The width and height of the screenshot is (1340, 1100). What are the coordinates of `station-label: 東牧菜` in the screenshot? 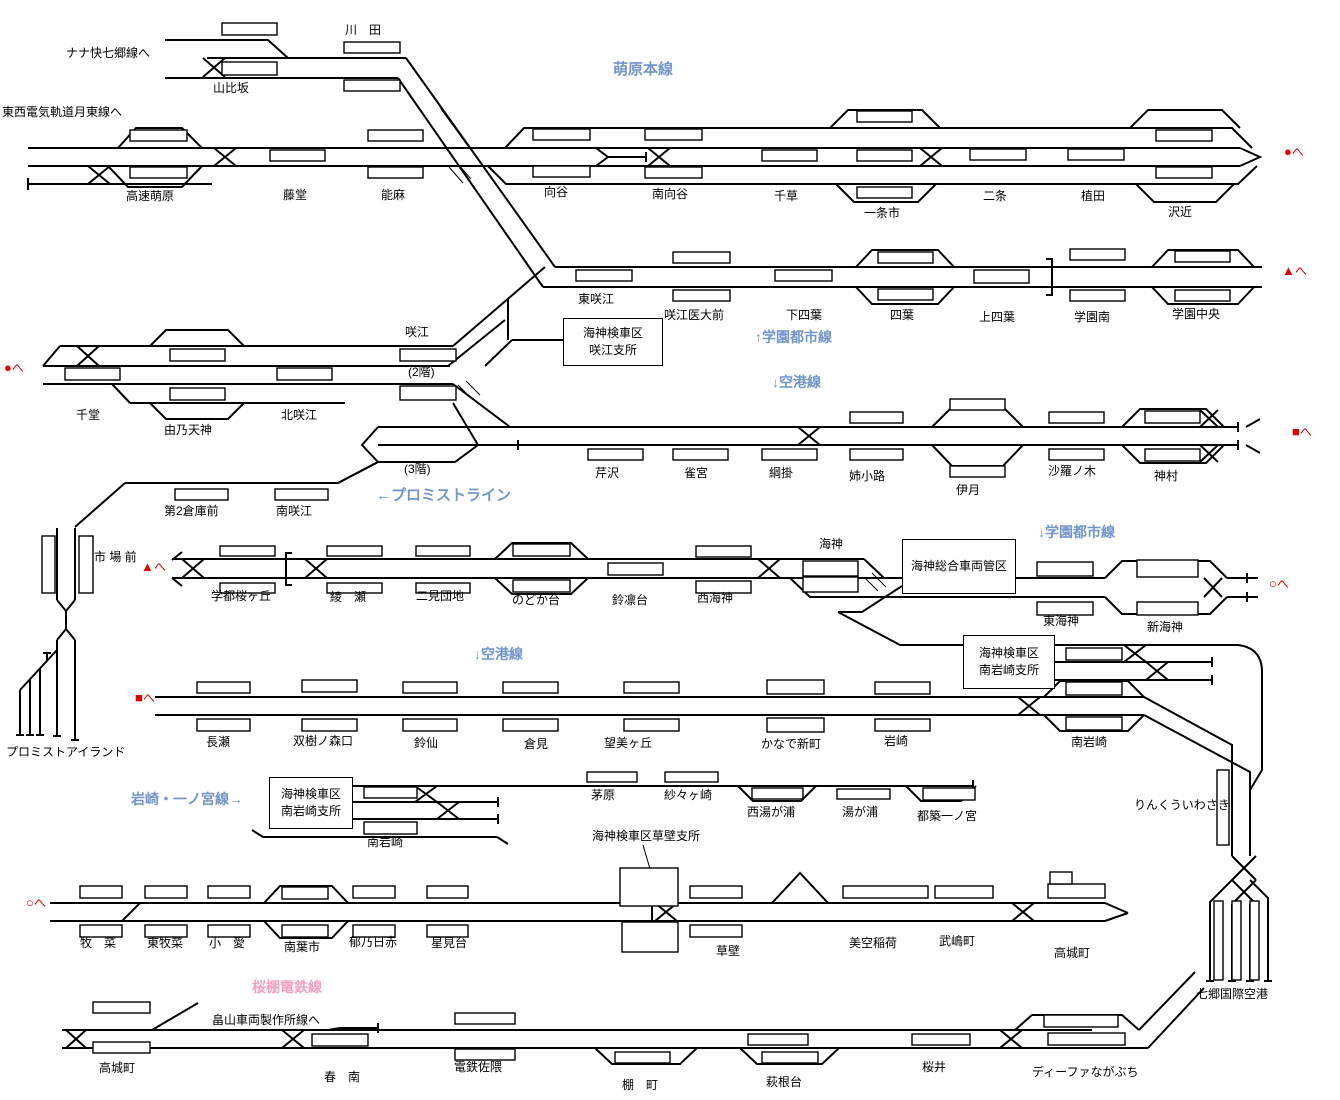 It's located at (165, 943).